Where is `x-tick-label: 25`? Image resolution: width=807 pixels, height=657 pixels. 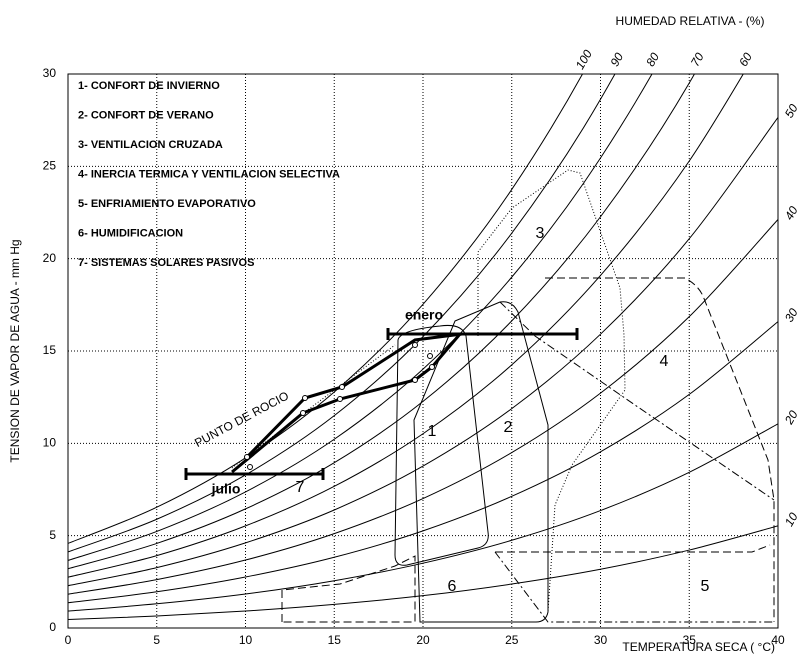
x-tick-label: 25 is located at coordinates (512, 640).